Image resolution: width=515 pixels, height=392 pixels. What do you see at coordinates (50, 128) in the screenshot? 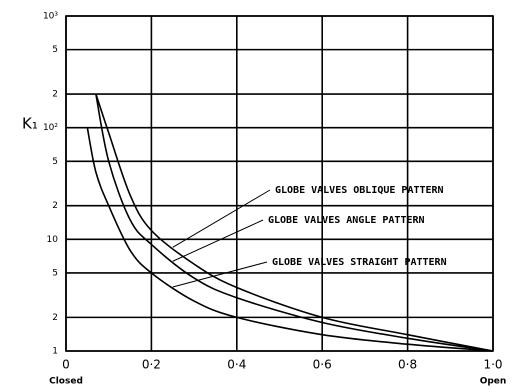
I see `y-tick-label: 10²` at bounding box center [50, 128].